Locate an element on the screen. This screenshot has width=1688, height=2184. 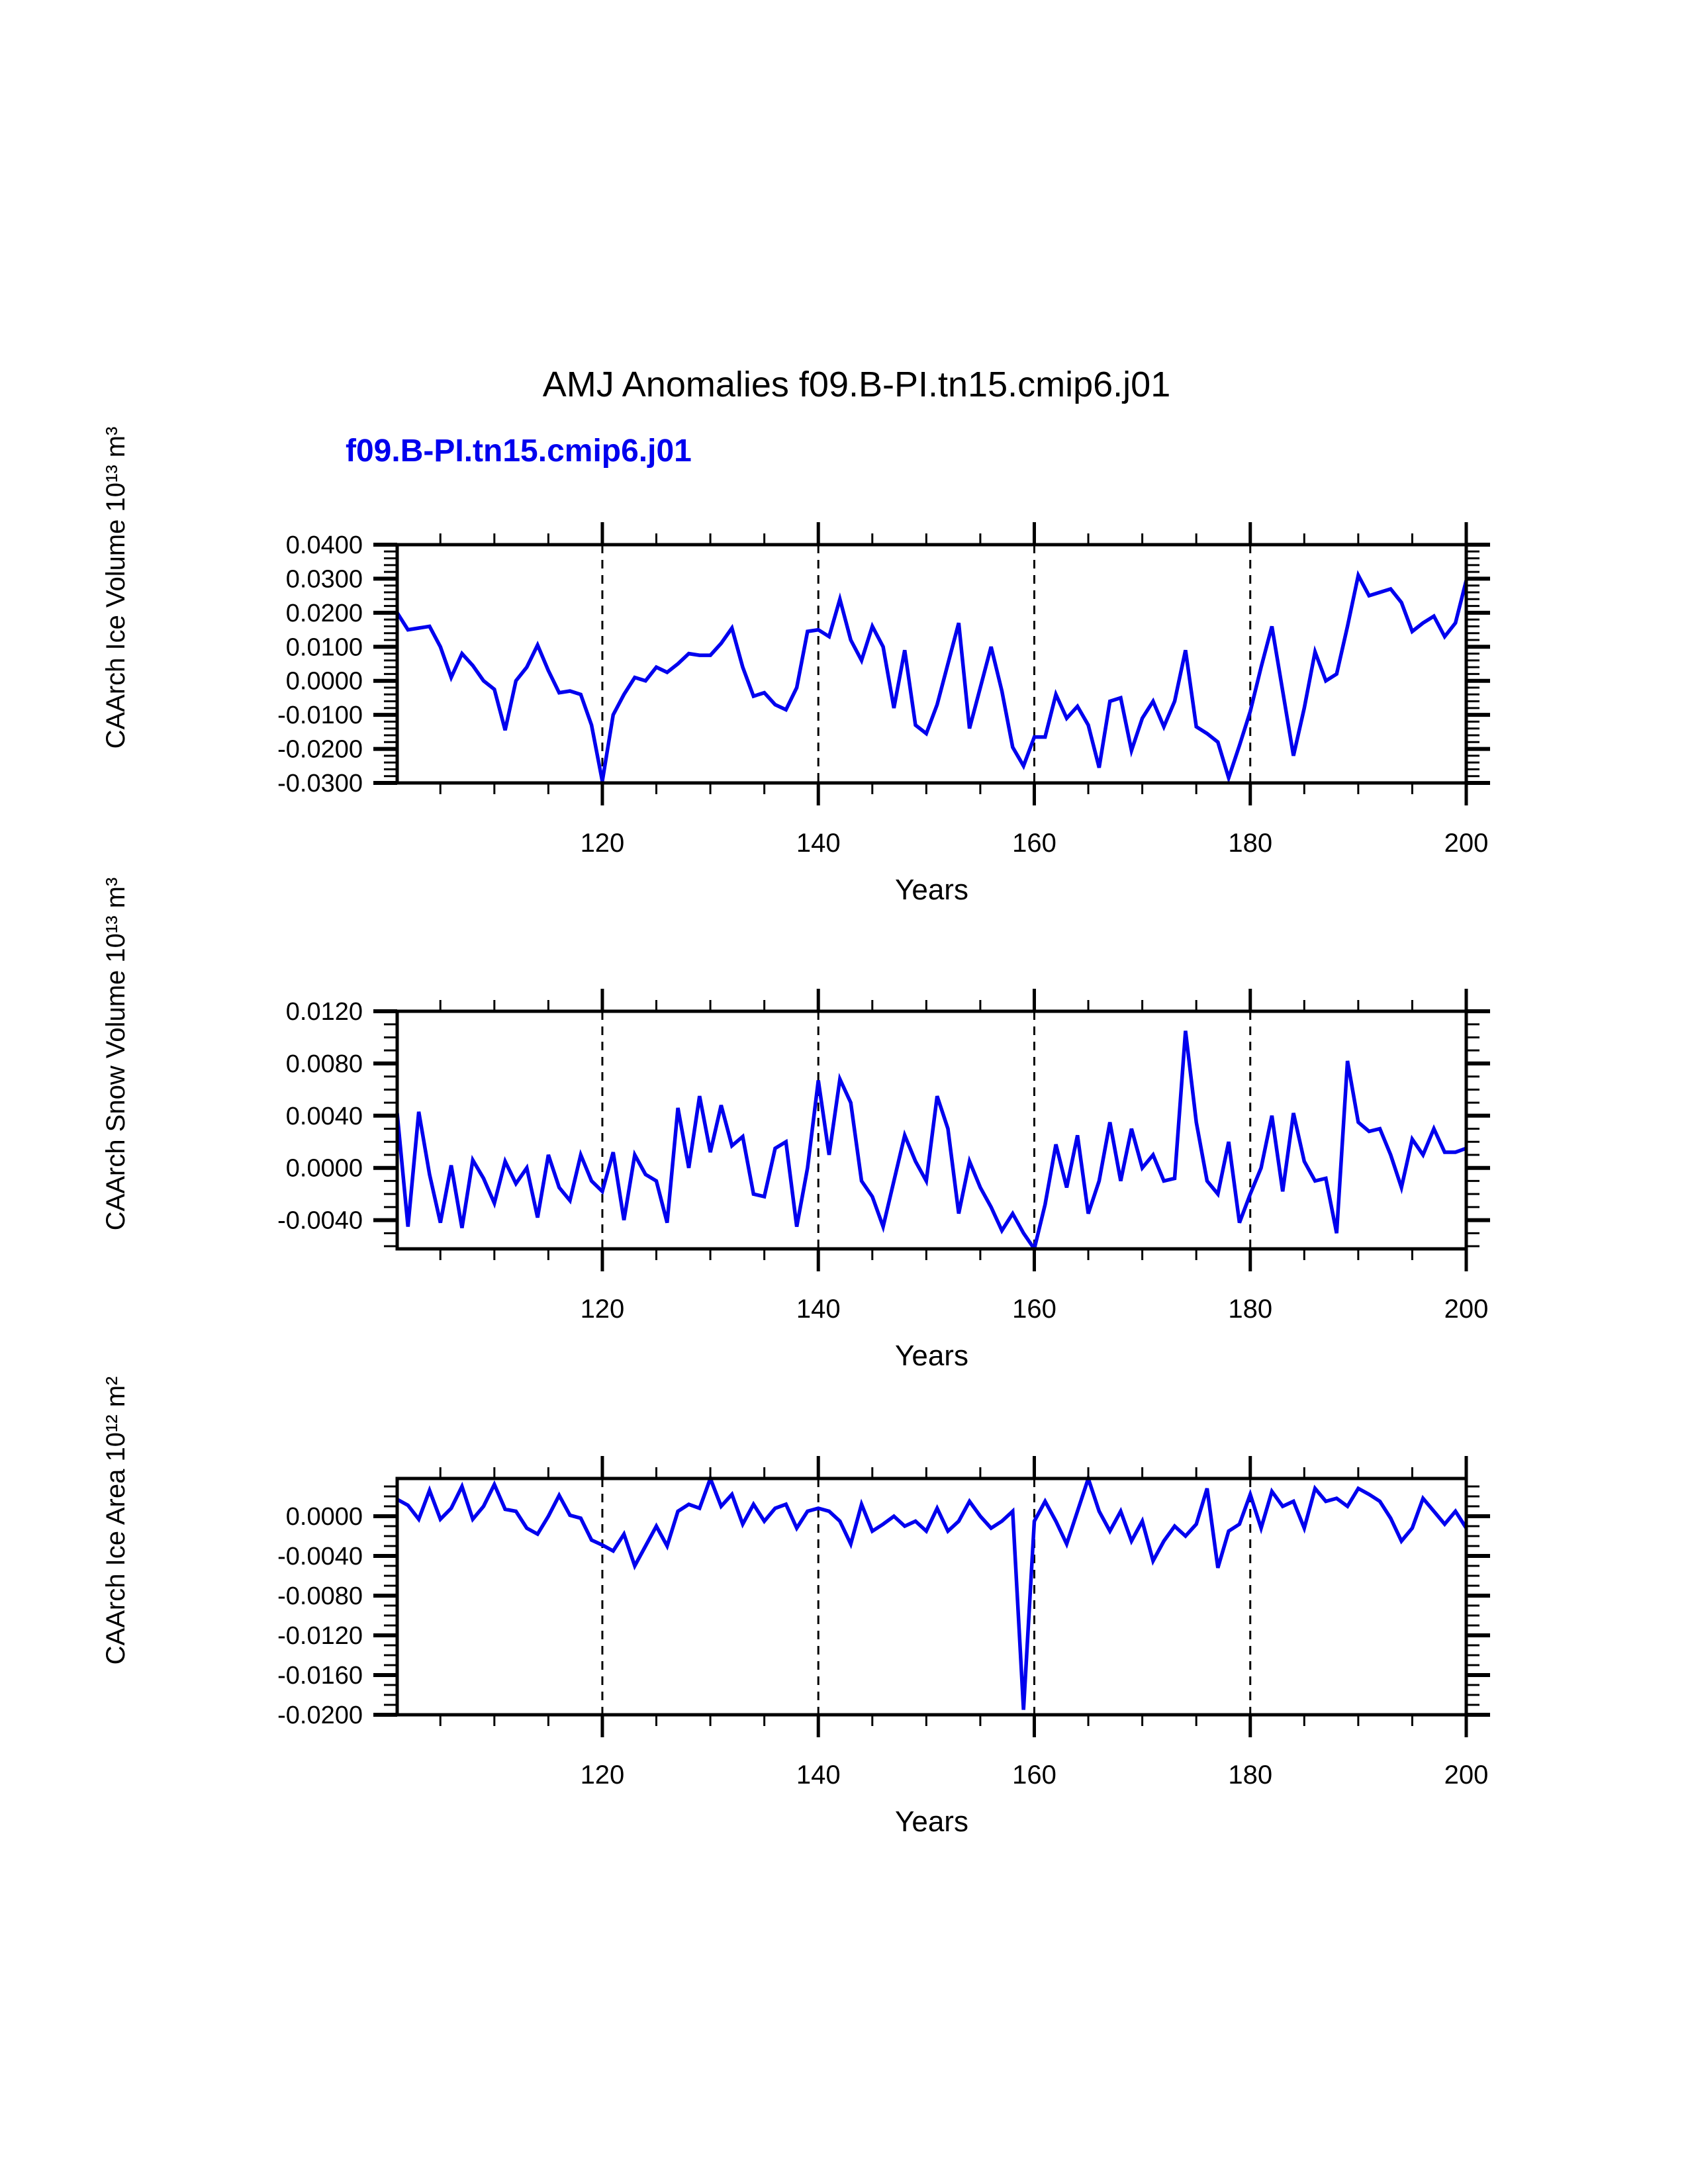
y-tick-label: -0.0100 is located at coordinates (320, 715).